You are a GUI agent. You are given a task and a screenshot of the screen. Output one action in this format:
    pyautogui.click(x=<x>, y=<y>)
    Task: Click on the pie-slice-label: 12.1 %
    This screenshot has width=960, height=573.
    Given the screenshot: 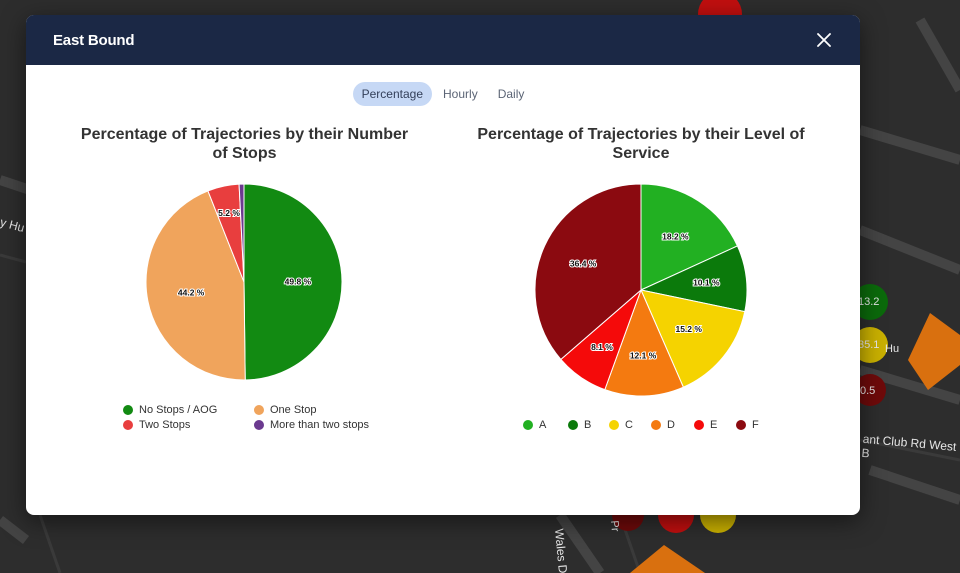 What is the action you would take?
    pyautogui.click(x=643, y=356)
    